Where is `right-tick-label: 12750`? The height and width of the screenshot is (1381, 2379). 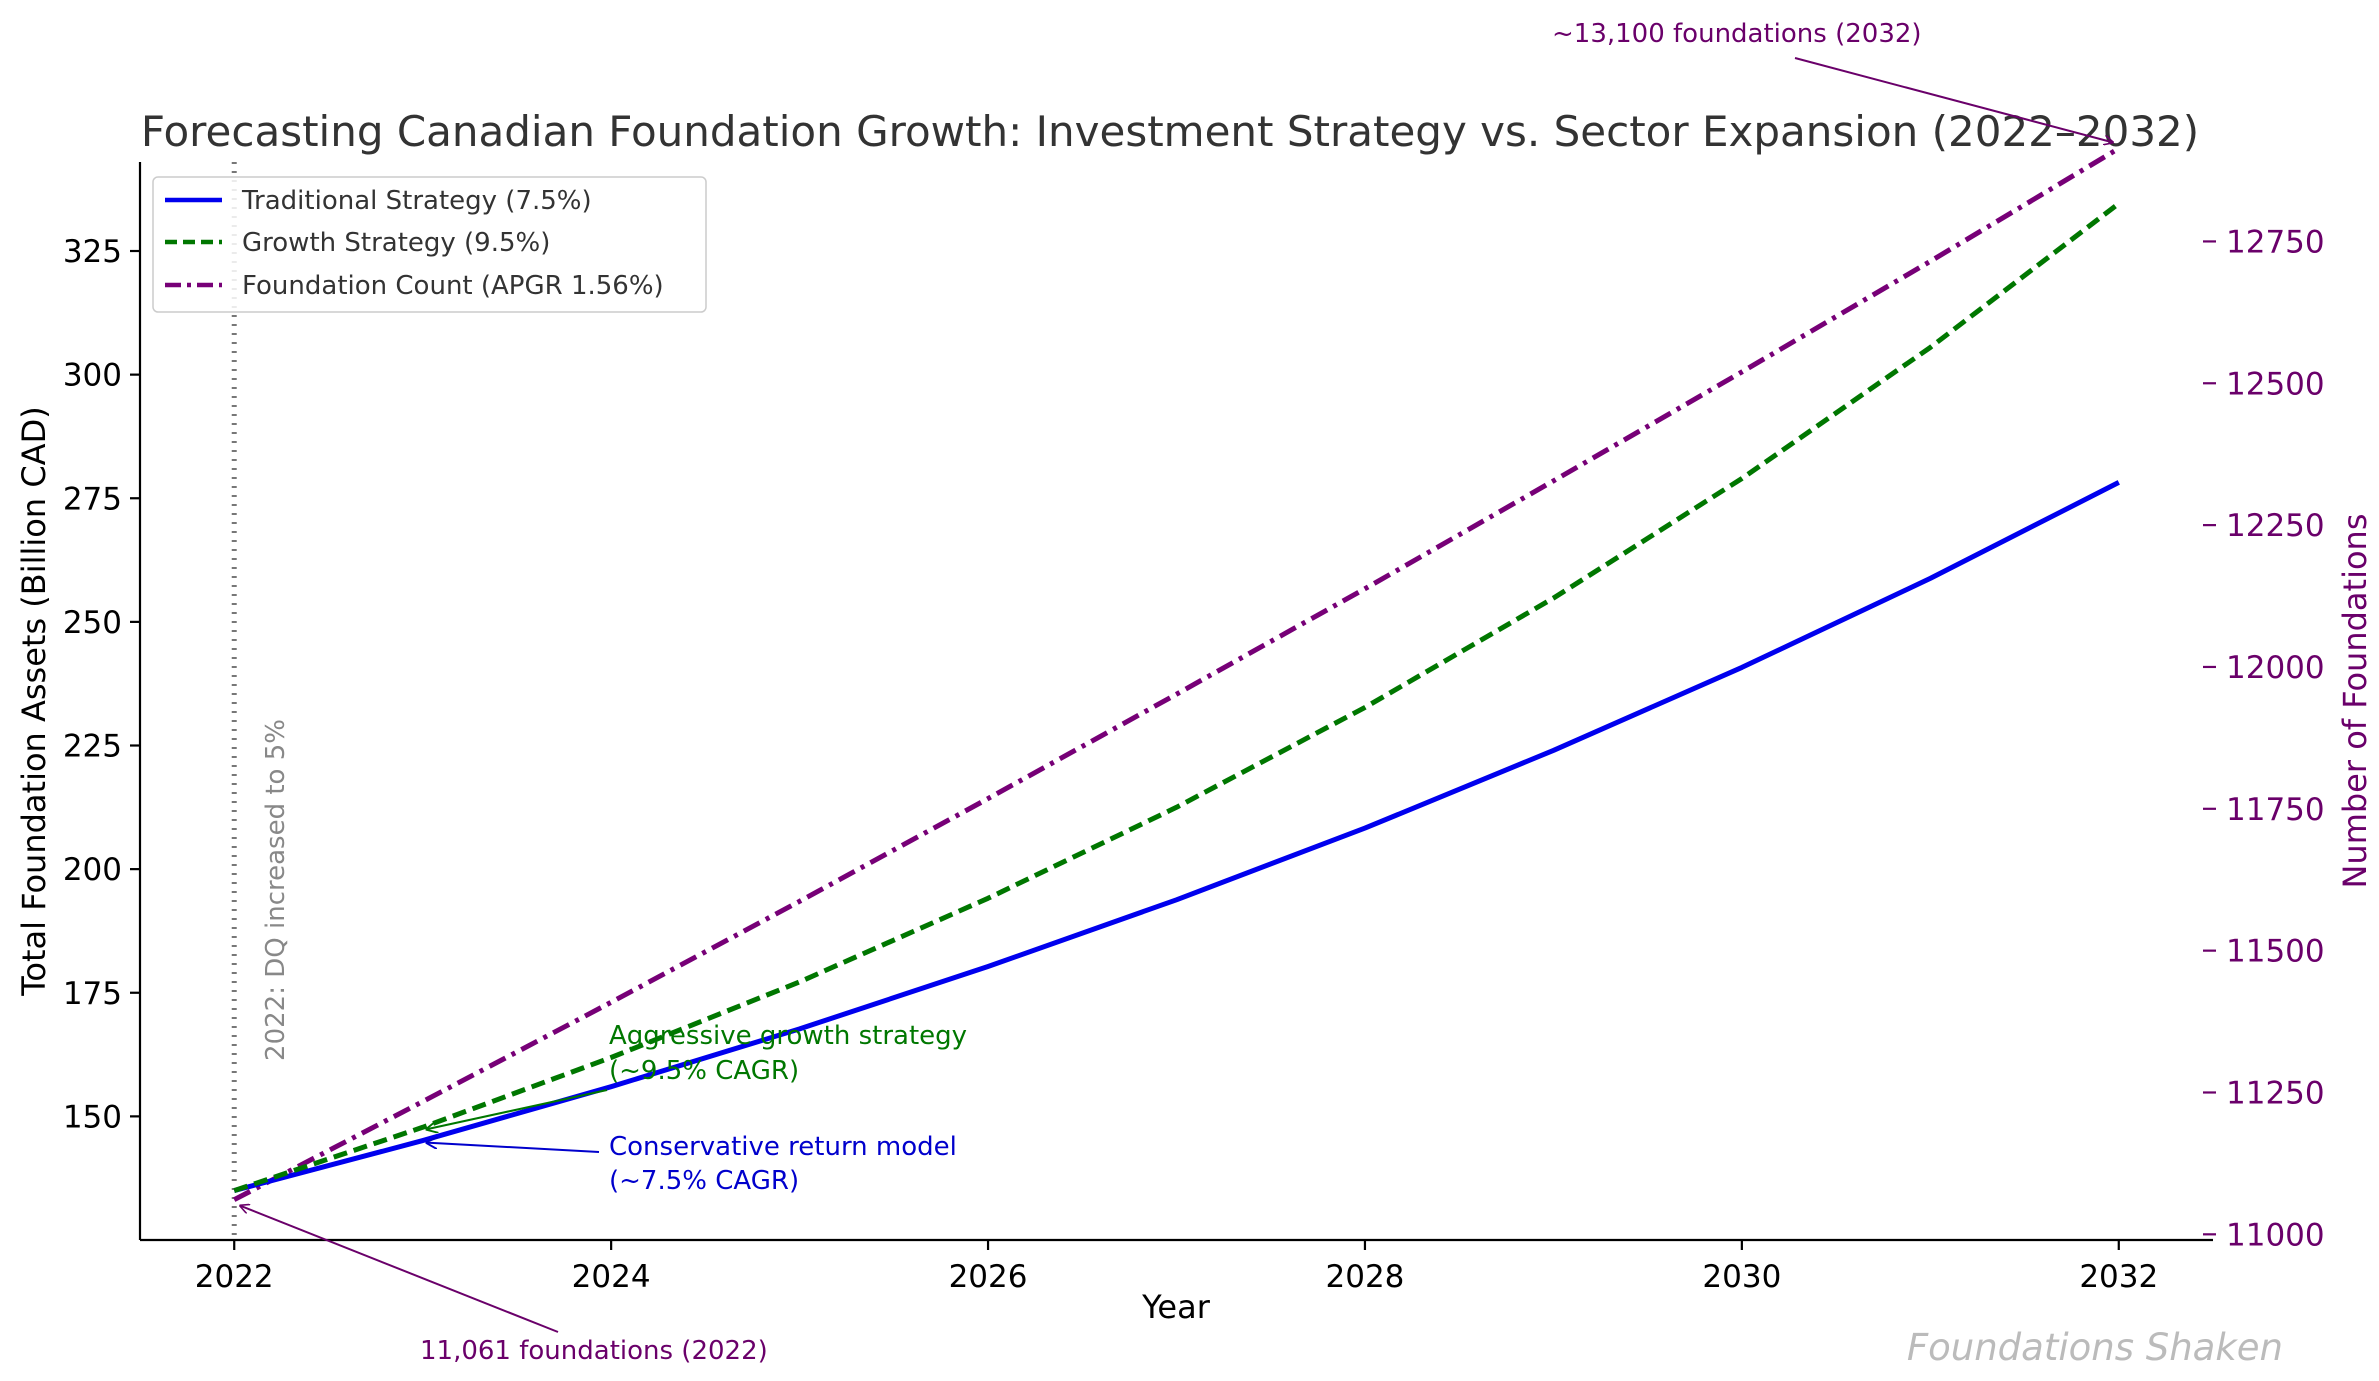 right-tick-label: 12750 is located at coordinates (2275, 242).